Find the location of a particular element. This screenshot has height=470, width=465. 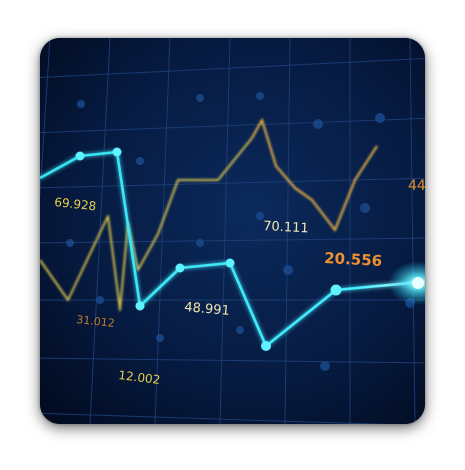

glow-endpoint is located at coordinates (406, 283).